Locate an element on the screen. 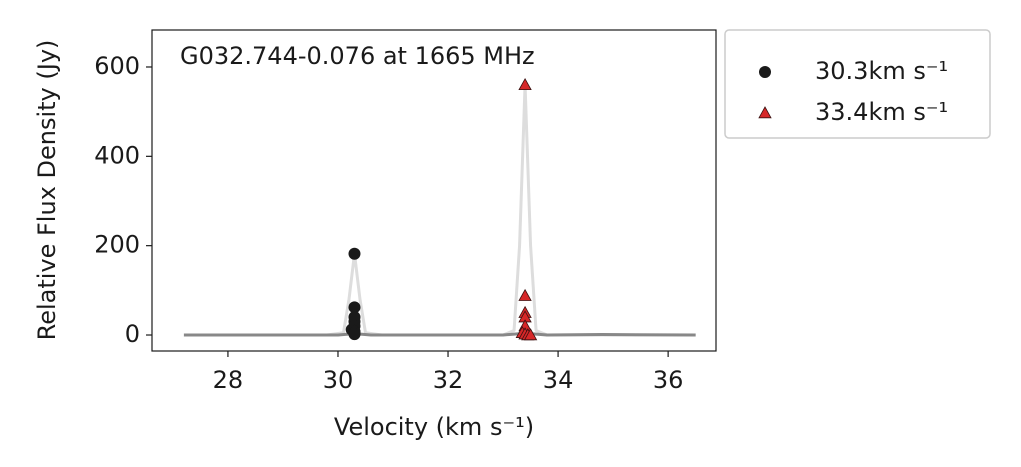 The height and width of the screenshot is (467, 1021). spectrum-line is located at coordinates (439, 334).